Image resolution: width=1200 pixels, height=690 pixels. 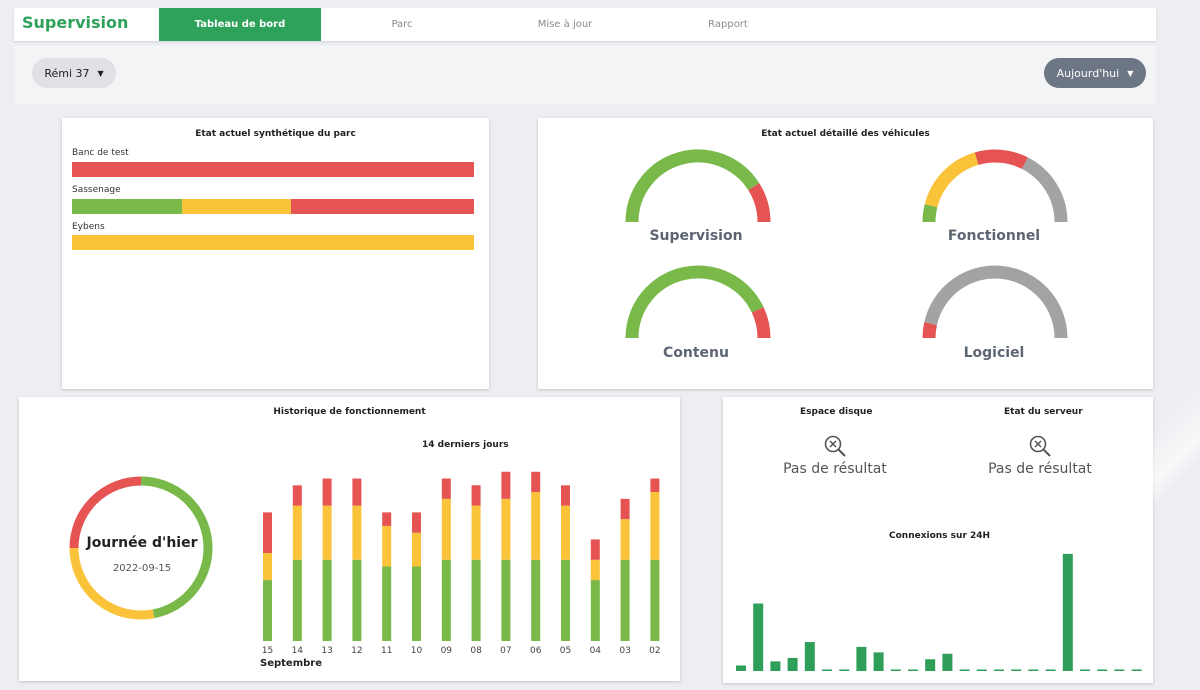 I want to click on gauge-label-contenu: Contenu, so click(x=696, y=353).